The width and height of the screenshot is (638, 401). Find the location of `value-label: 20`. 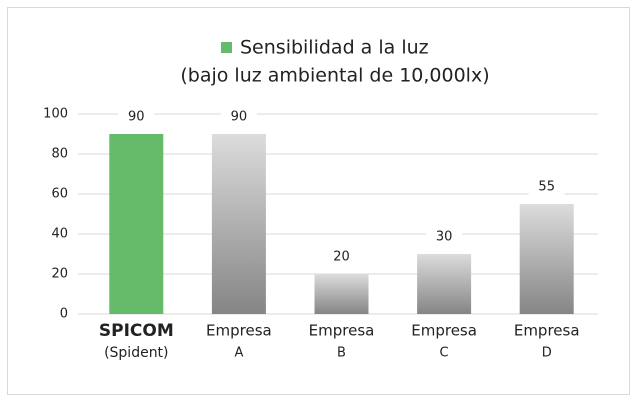

value-label: 20 is located at coordinates (341, 257).